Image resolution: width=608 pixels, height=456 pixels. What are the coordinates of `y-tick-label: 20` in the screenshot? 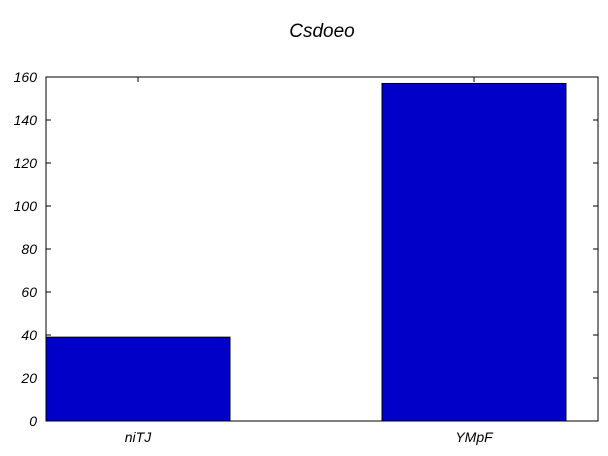 It's located at (28, 378).